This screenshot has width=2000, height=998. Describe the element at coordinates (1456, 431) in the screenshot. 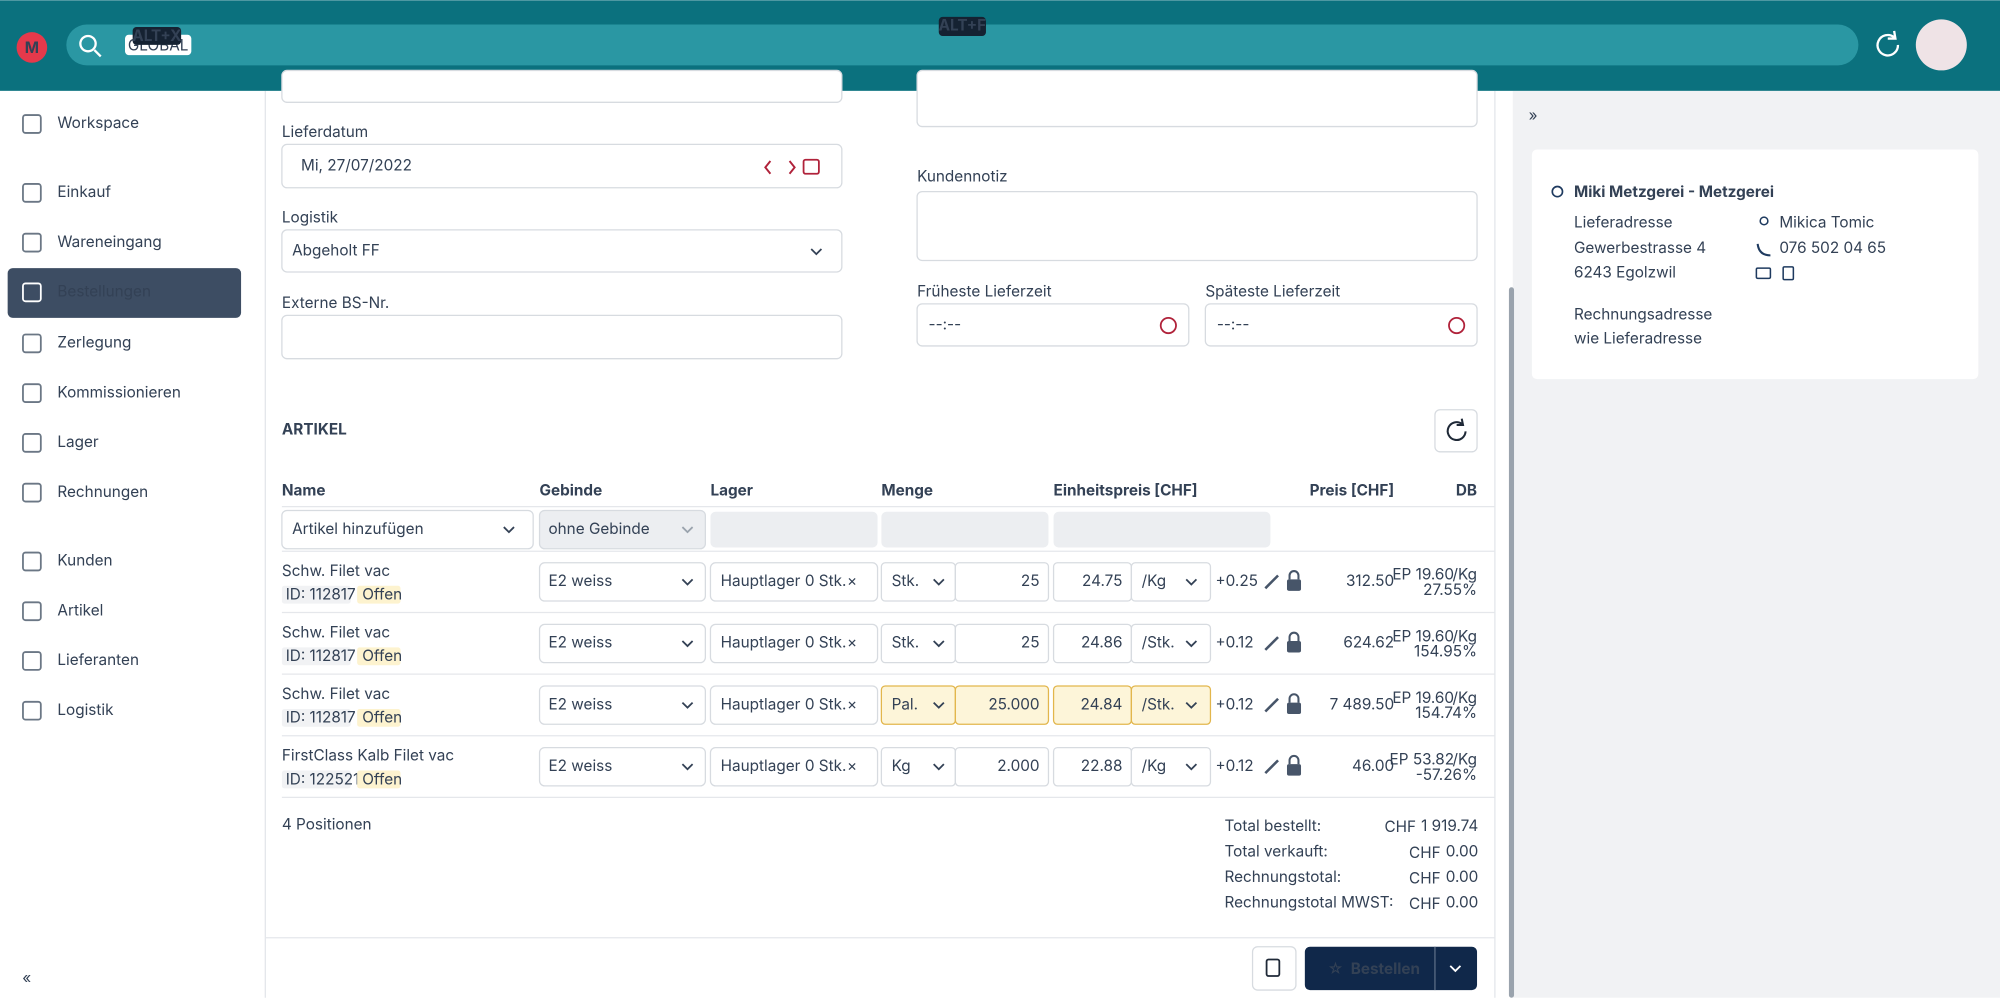

I see `refresh-button` at that location.